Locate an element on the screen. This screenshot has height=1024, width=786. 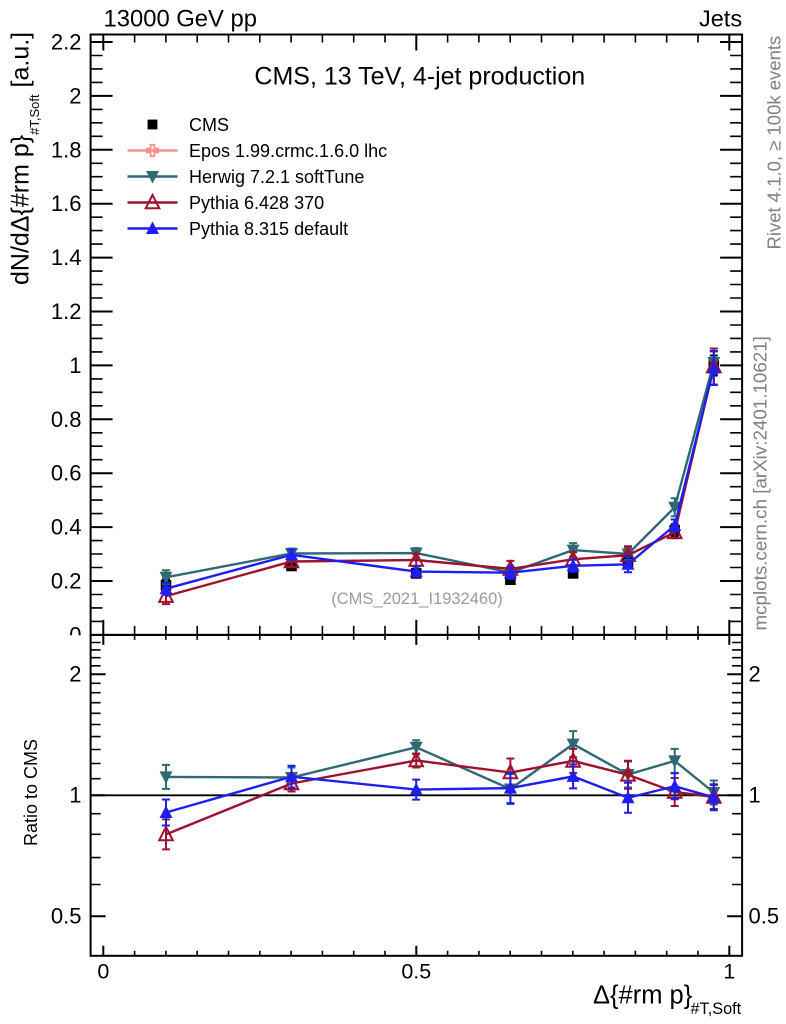
svg-text: (CMS_2021_I1932460) is located at coordinates (417, 599).